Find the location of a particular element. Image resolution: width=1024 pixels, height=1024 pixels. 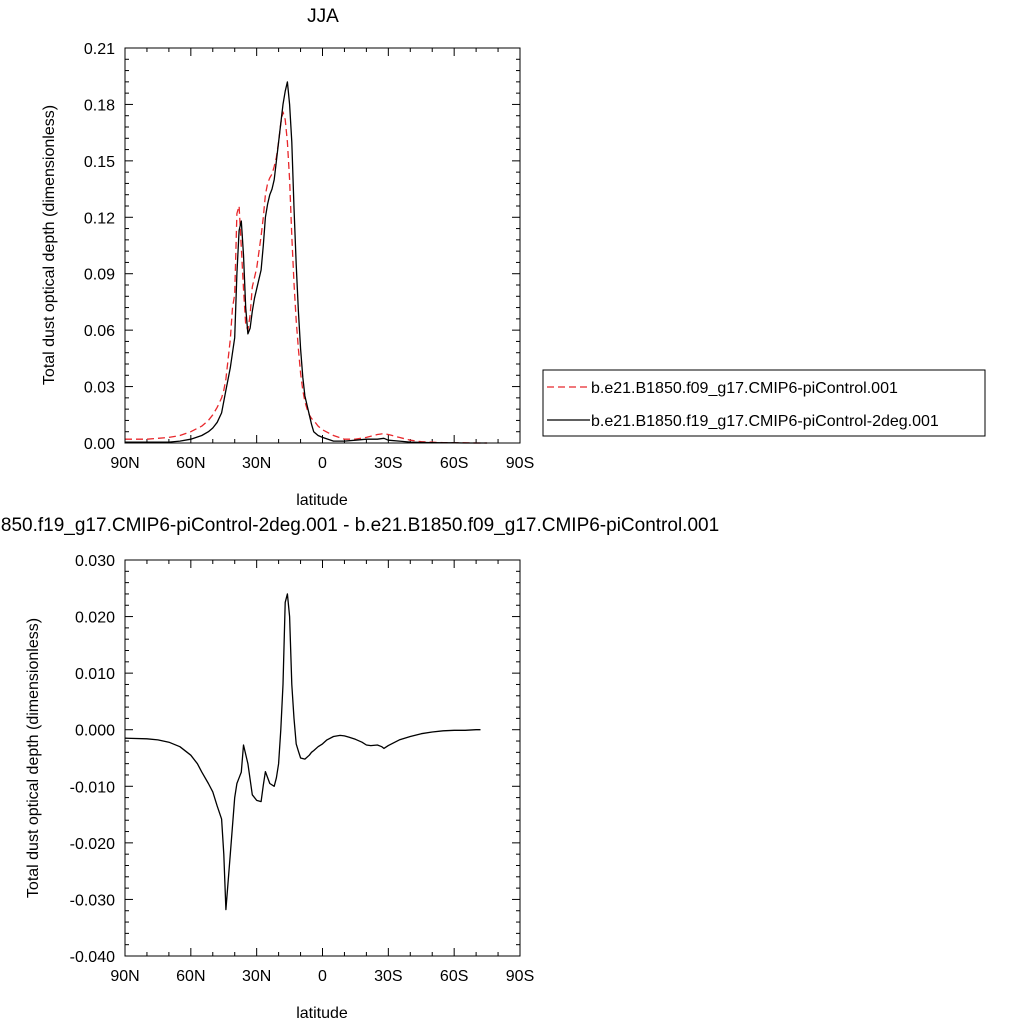

y-tick-label: 0.010 is located at coordinates (95, 674).